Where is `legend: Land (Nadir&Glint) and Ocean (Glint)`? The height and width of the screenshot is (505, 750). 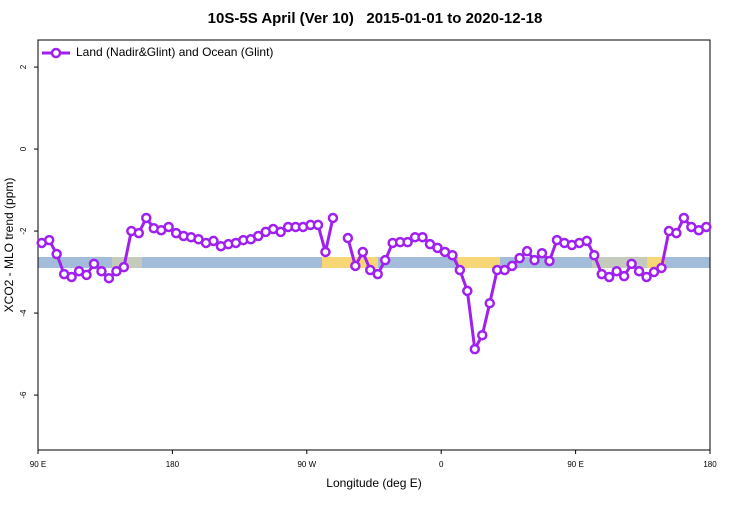
legend: Land (Nadir&Glint) and Ocean (Glint) is located at coordinates (157, 52).